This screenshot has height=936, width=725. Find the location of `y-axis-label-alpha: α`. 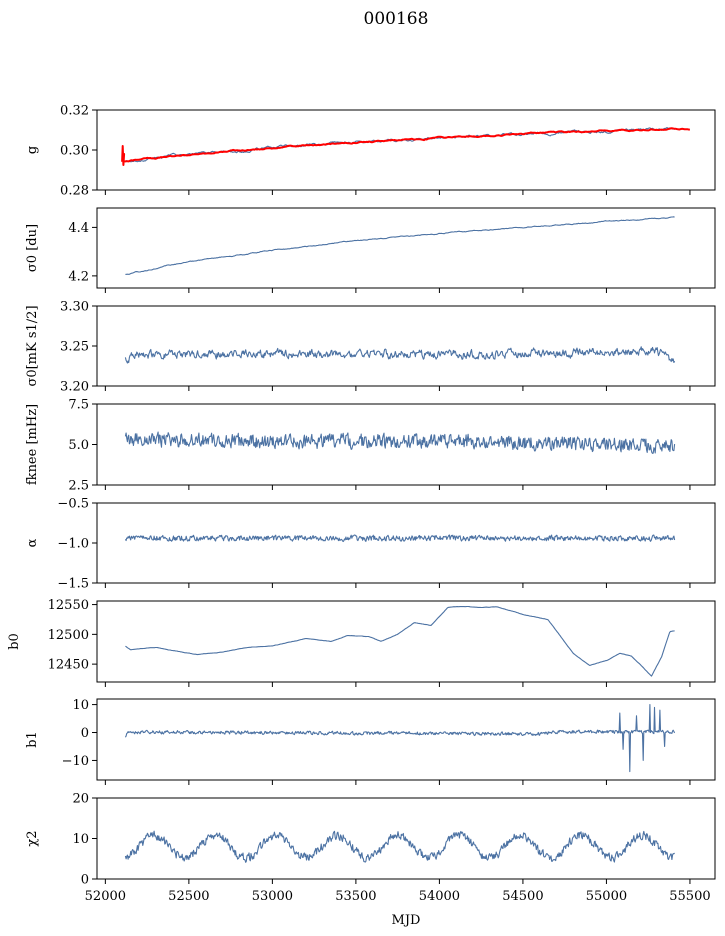

y-axis-label-alpha: α is located at coordinates (32, 542).